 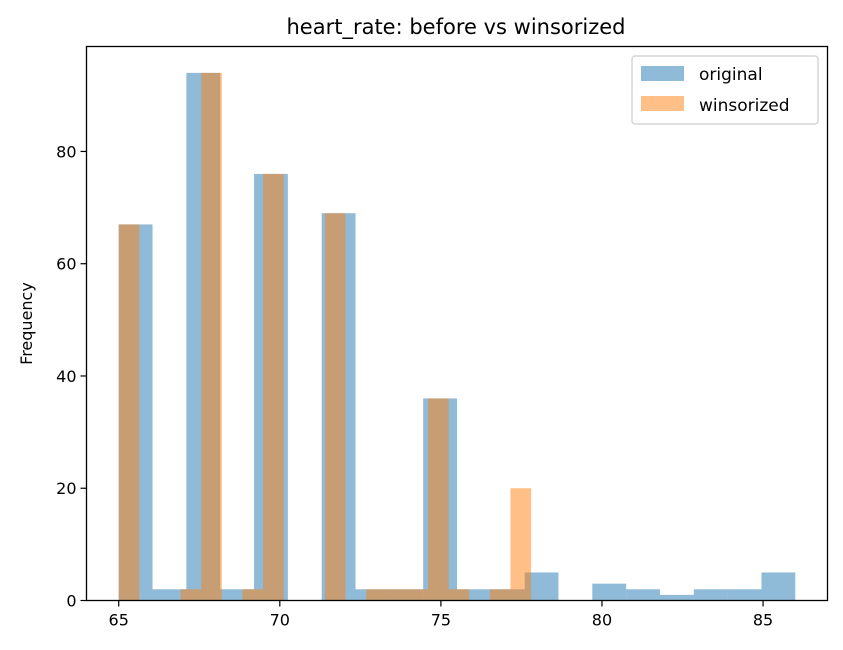 I want to click on legend-label-winsorized: winsorized, so click(x=744, y=106).